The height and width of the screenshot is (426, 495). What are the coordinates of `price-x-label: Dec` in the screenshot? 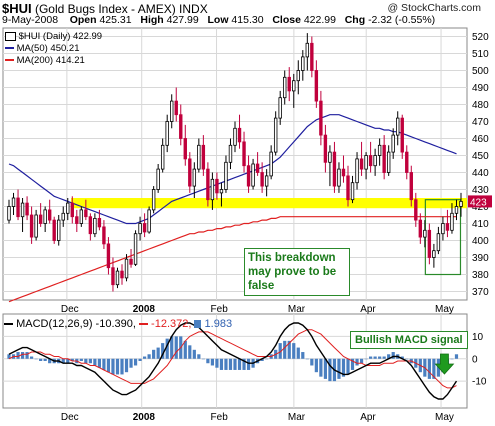 It's located at (70, 309).